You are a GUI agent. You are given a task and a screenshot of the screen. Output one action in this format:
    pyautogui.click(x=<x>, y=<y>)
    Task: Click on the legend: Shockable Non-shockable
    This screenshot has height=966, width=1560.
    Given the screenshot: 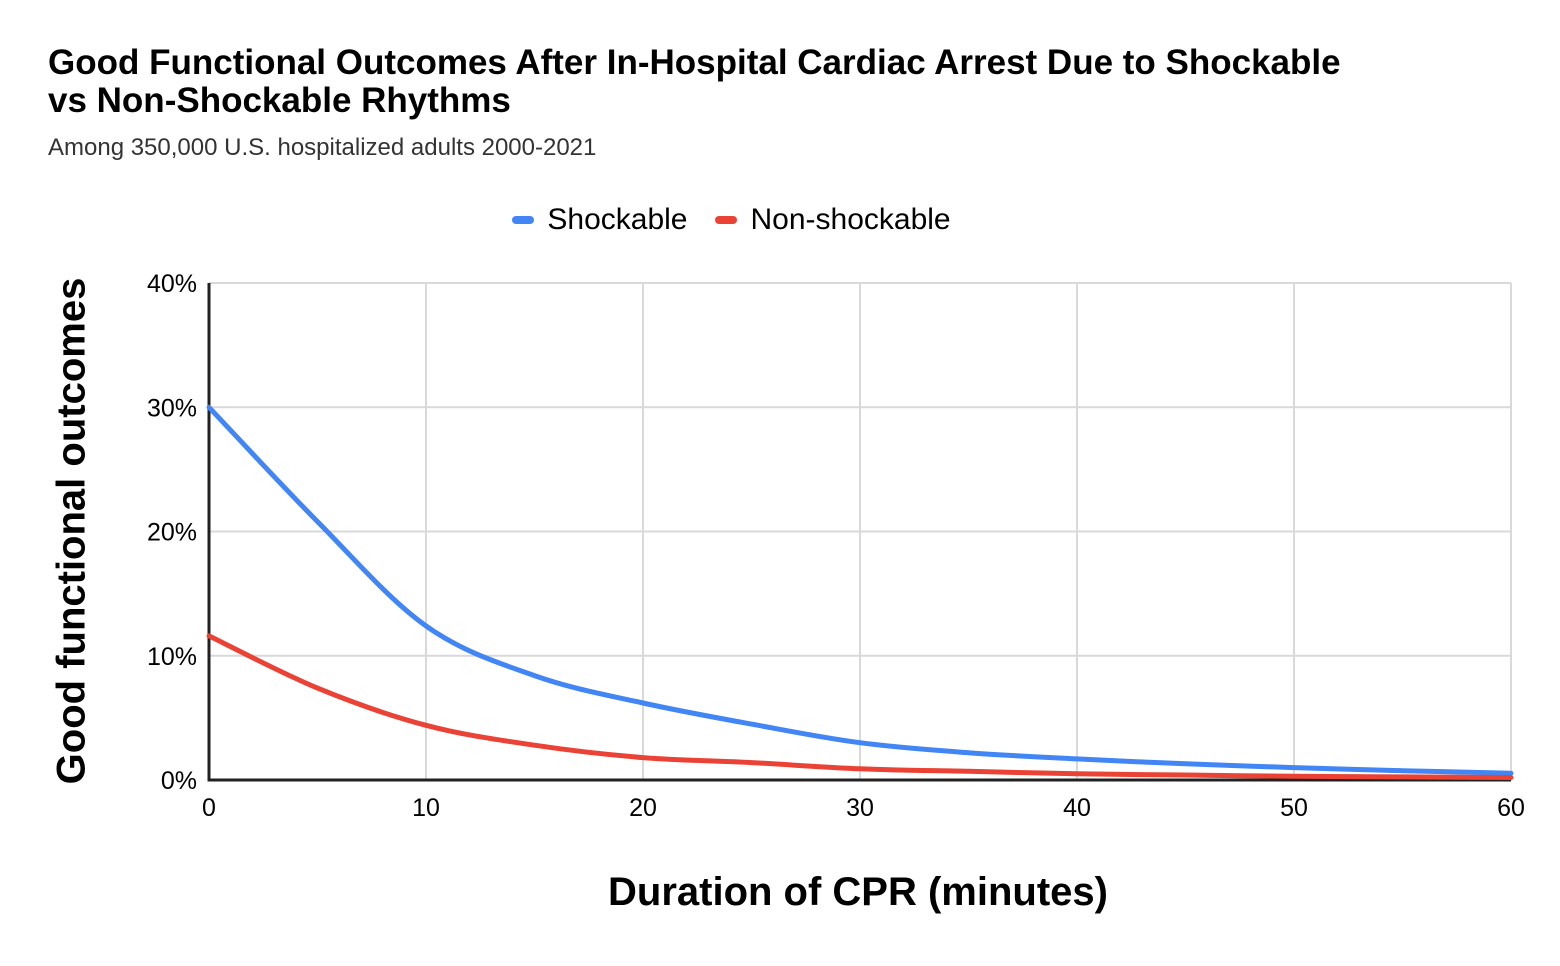 What is the action you would take?
    pyautogui.click(x=731, y=220)
    